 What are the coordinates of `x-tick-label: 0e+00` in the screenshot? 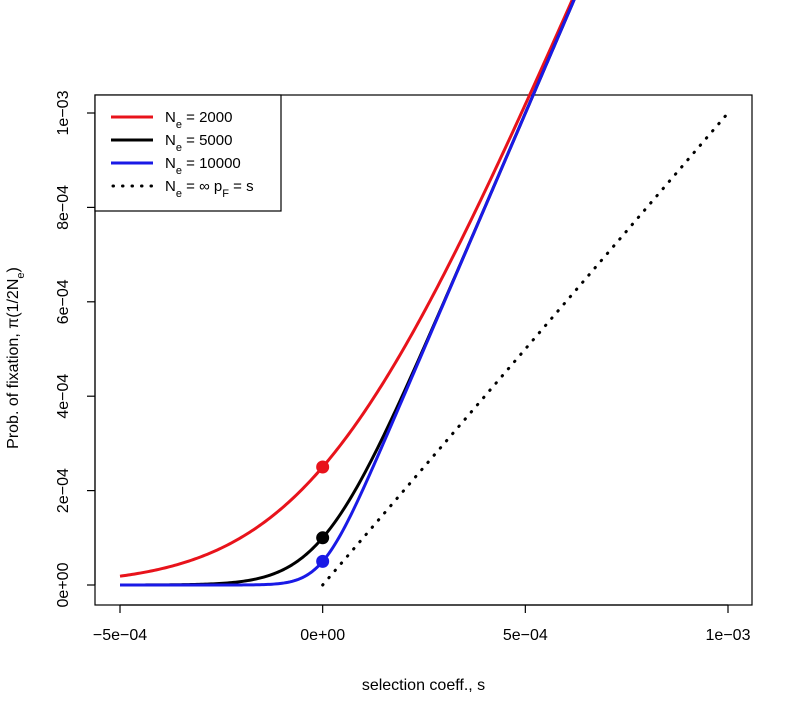 It's located at (322, 635).